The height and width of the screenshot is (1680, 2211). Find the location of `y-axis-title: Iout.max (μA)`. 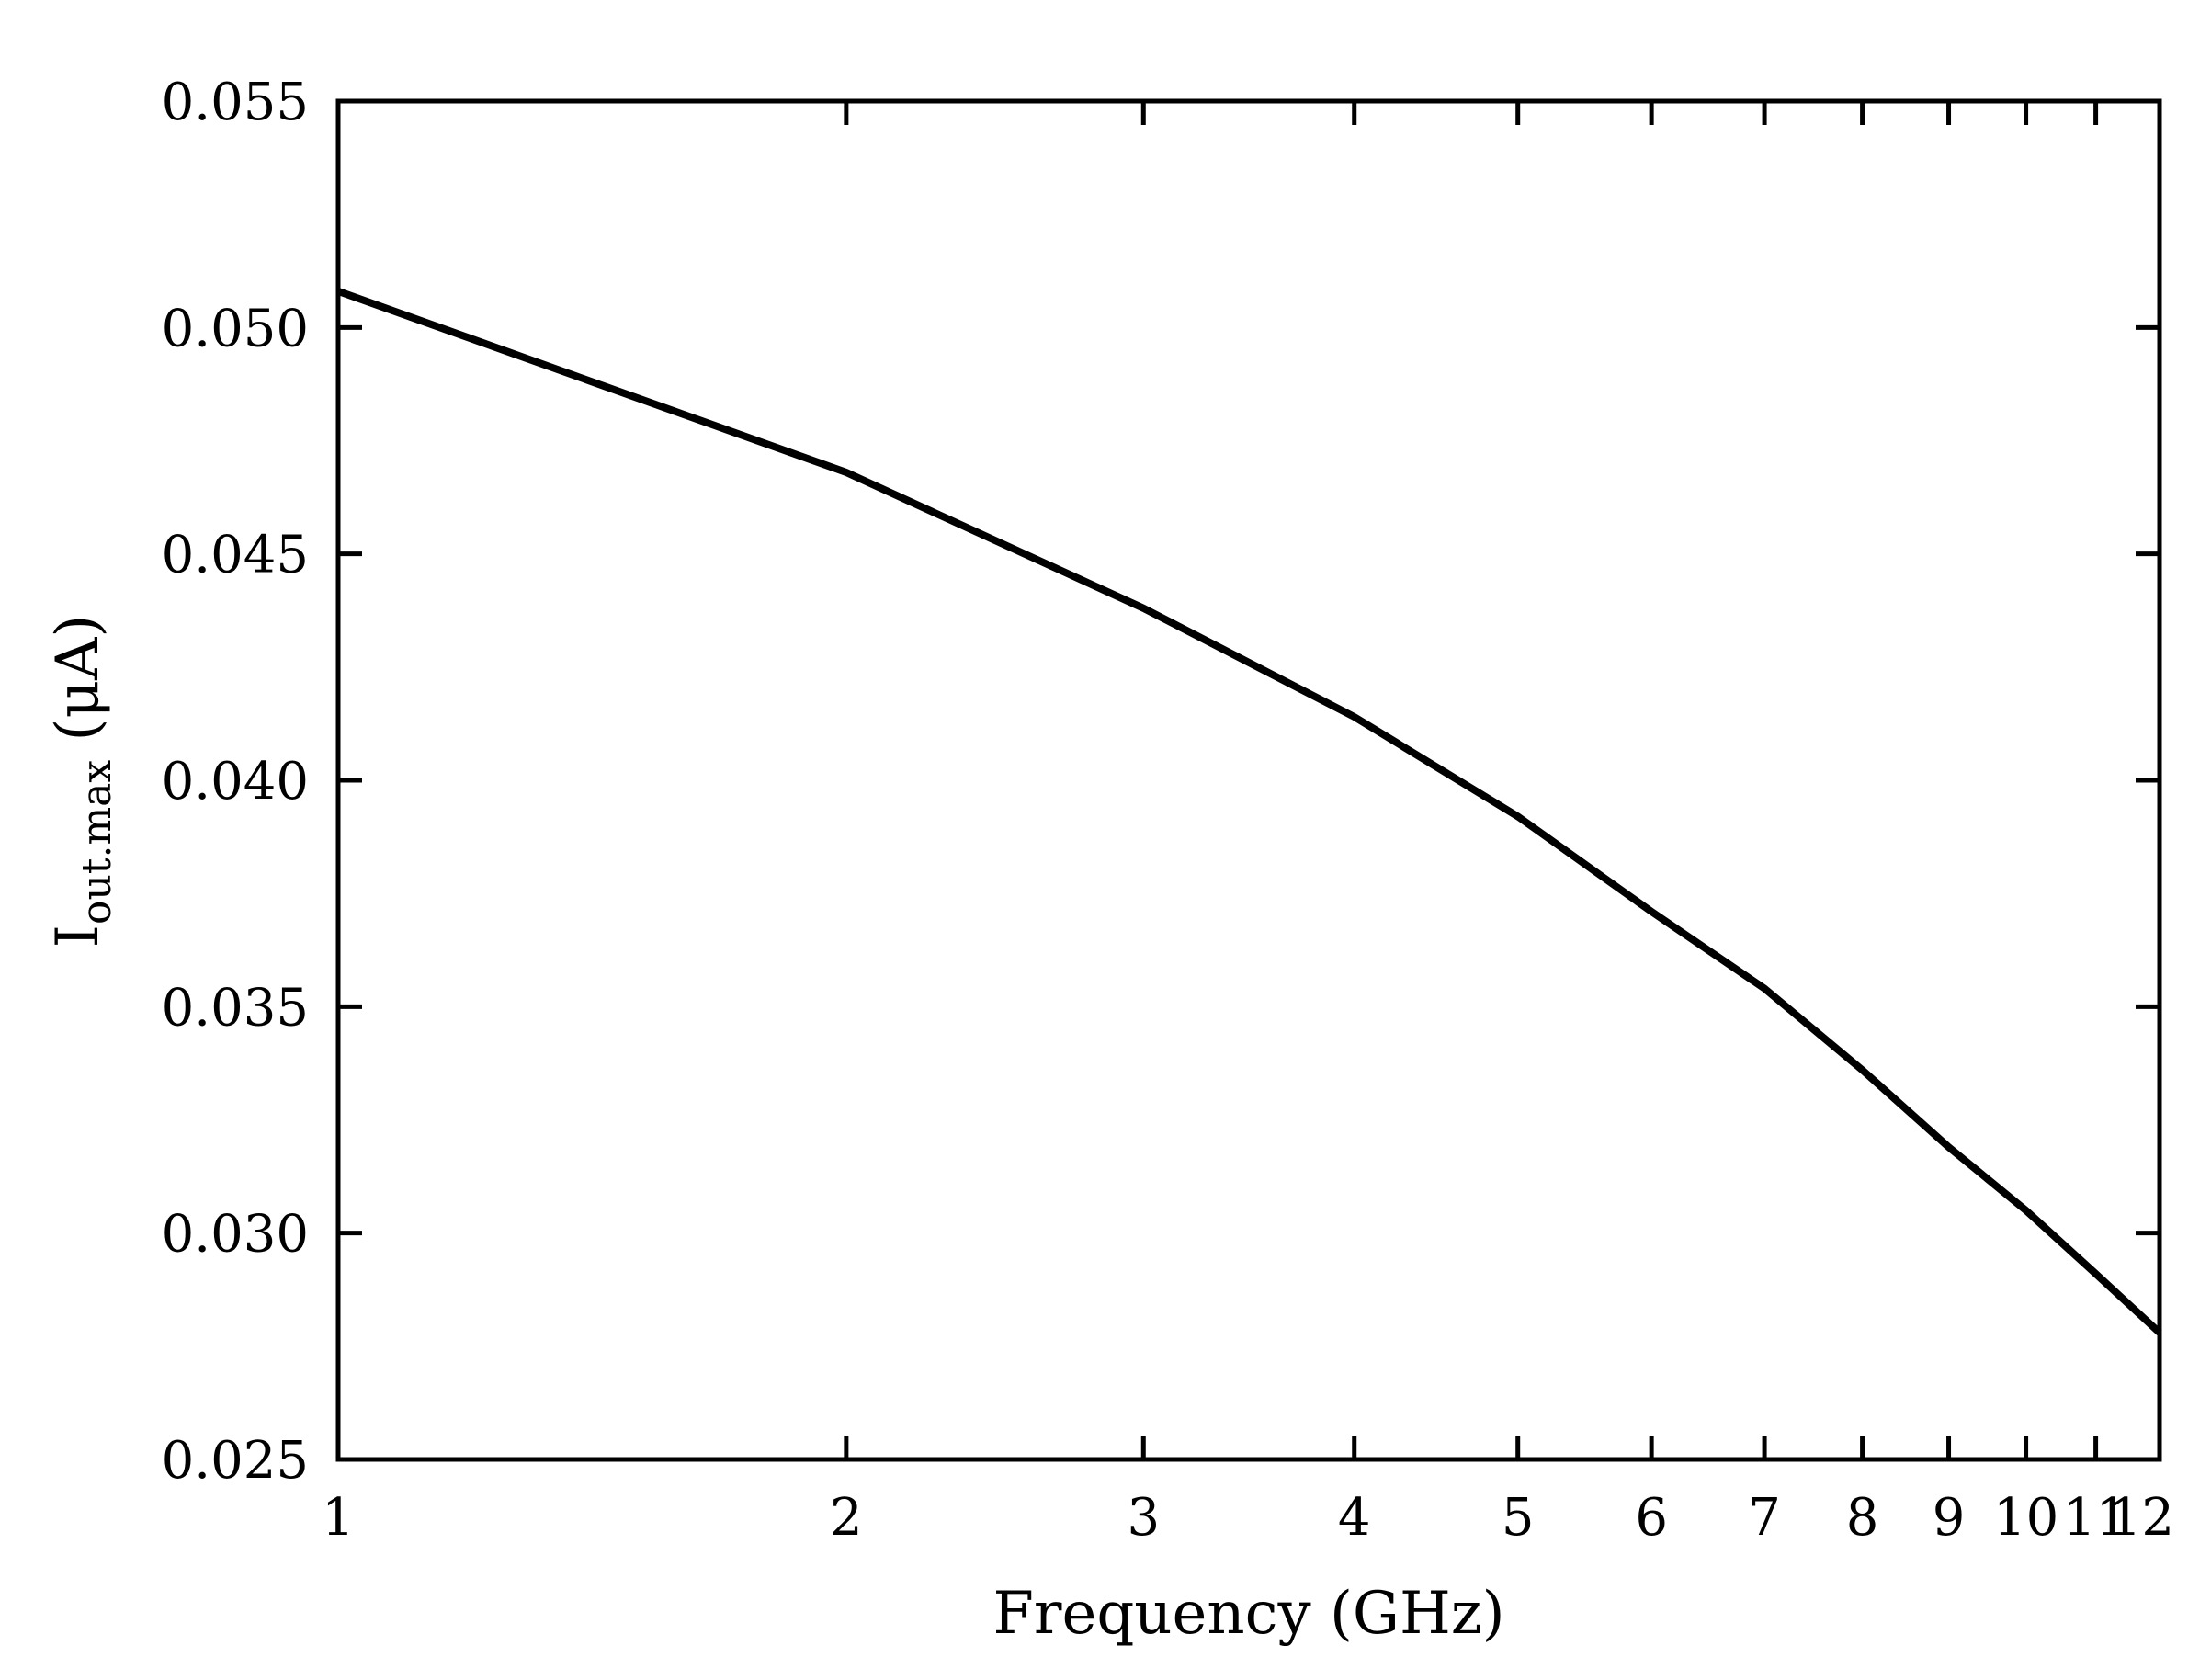

y-axis-title: Iout.max (μA) is located at coordinates (82, 781).